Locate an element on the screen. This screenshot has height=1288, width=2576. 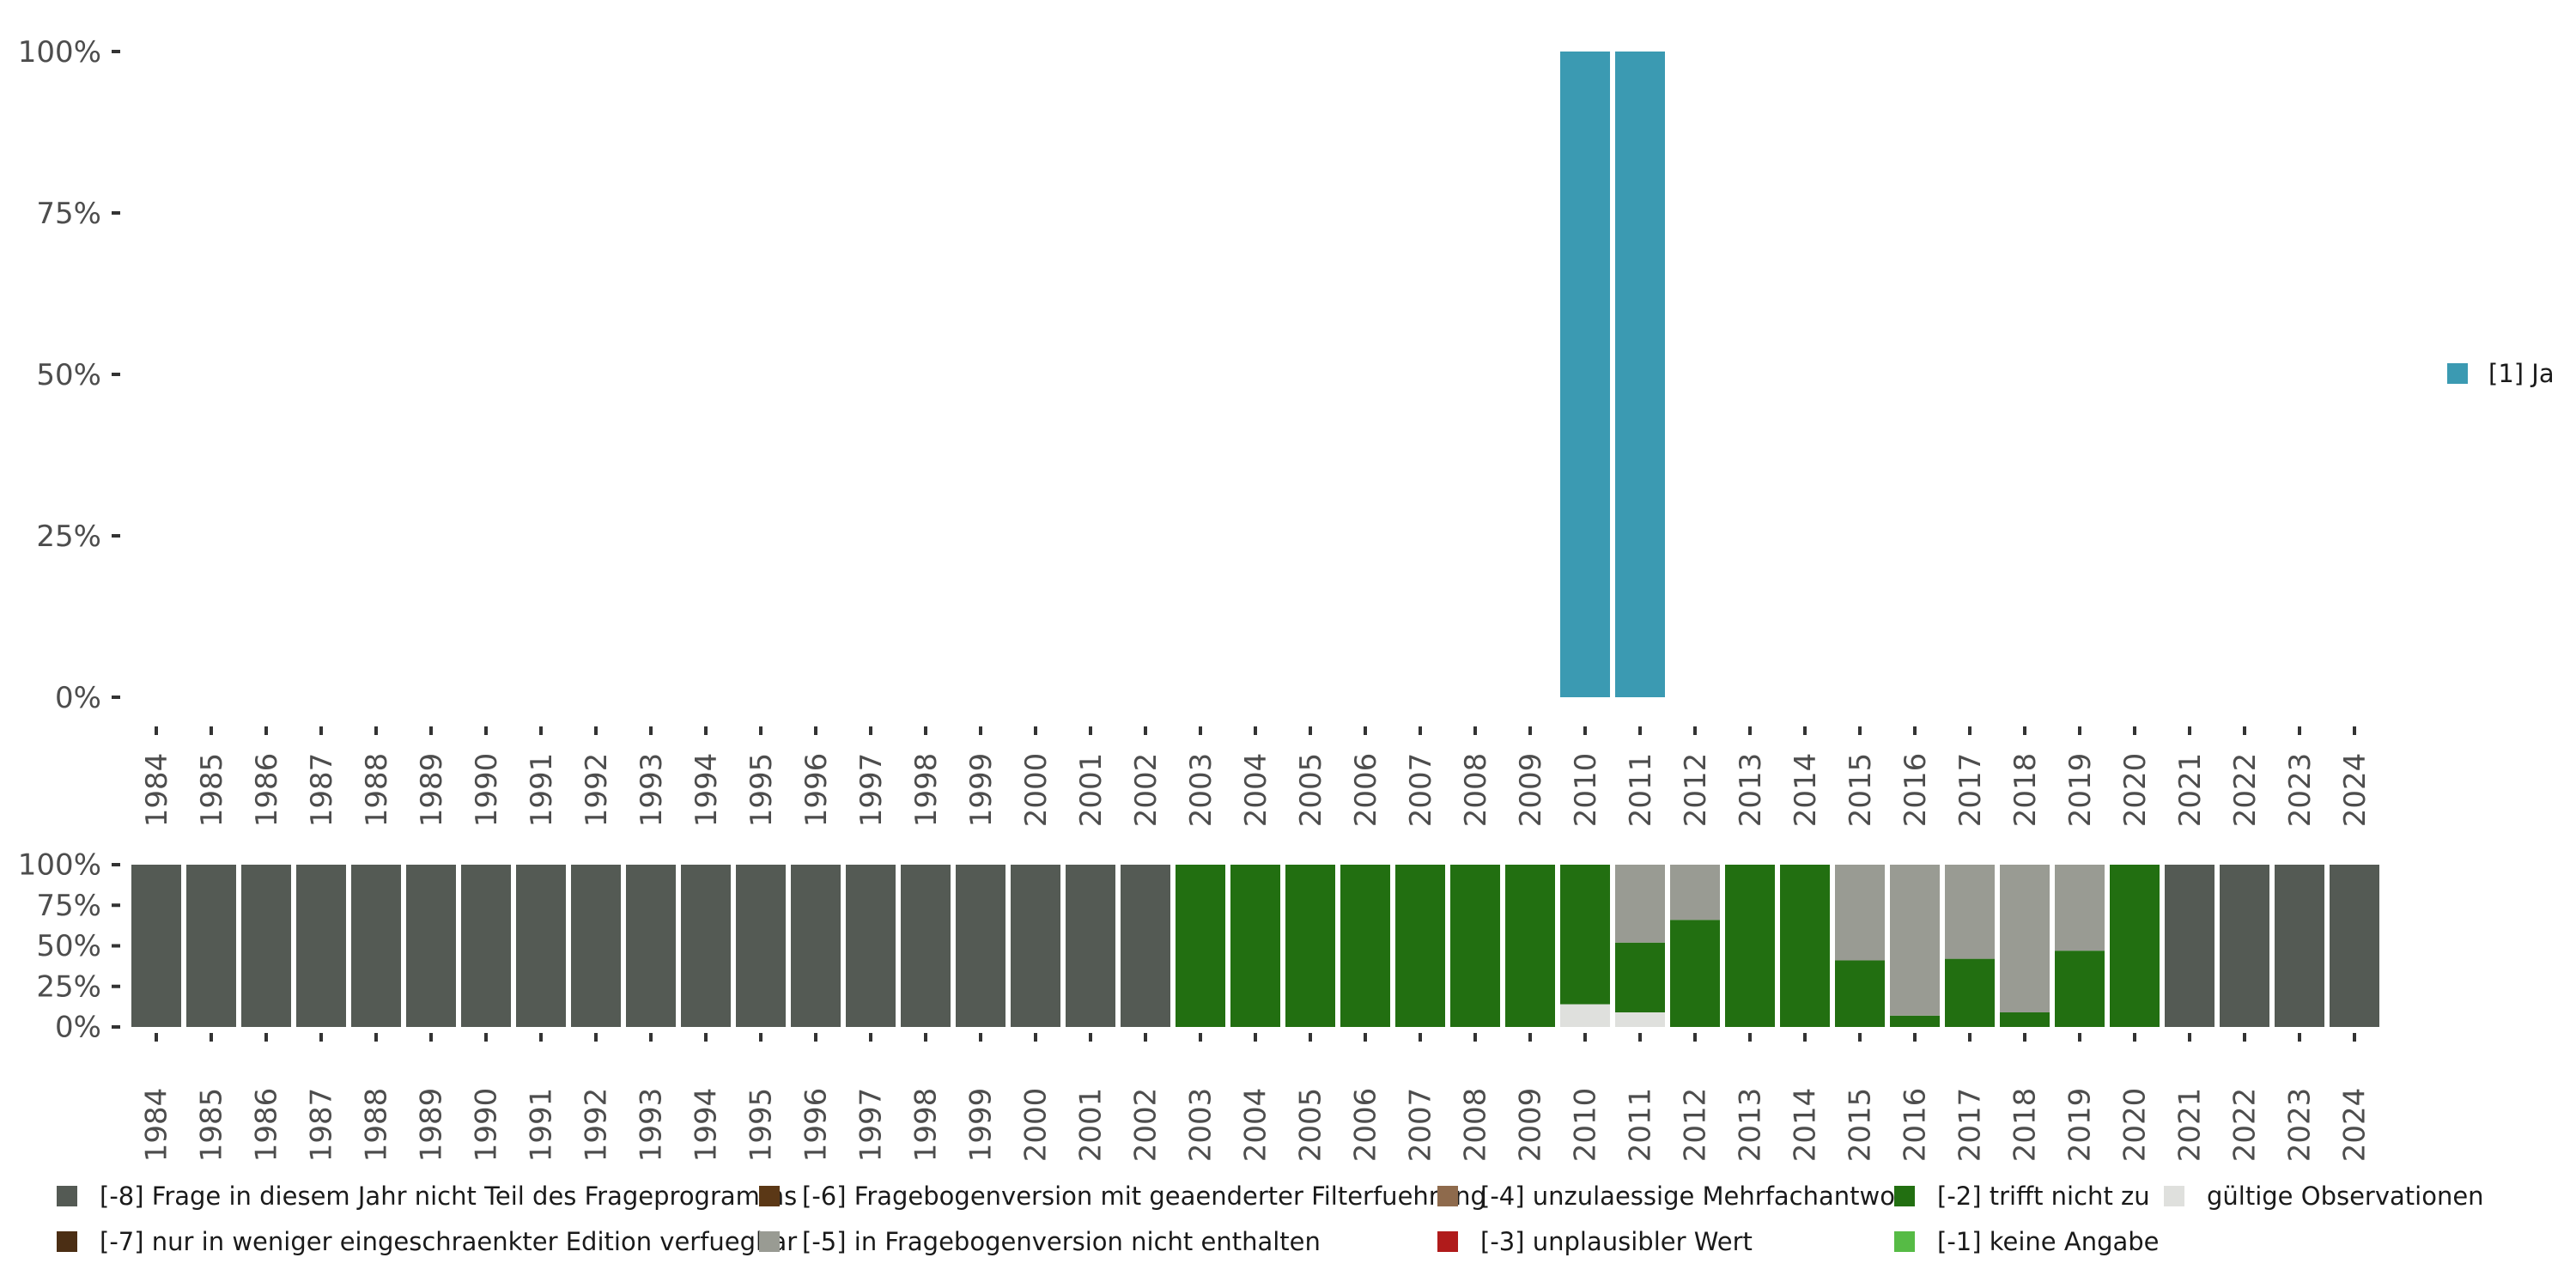
x-tick-label: 2024 is located at coordinates (2355, 1125).